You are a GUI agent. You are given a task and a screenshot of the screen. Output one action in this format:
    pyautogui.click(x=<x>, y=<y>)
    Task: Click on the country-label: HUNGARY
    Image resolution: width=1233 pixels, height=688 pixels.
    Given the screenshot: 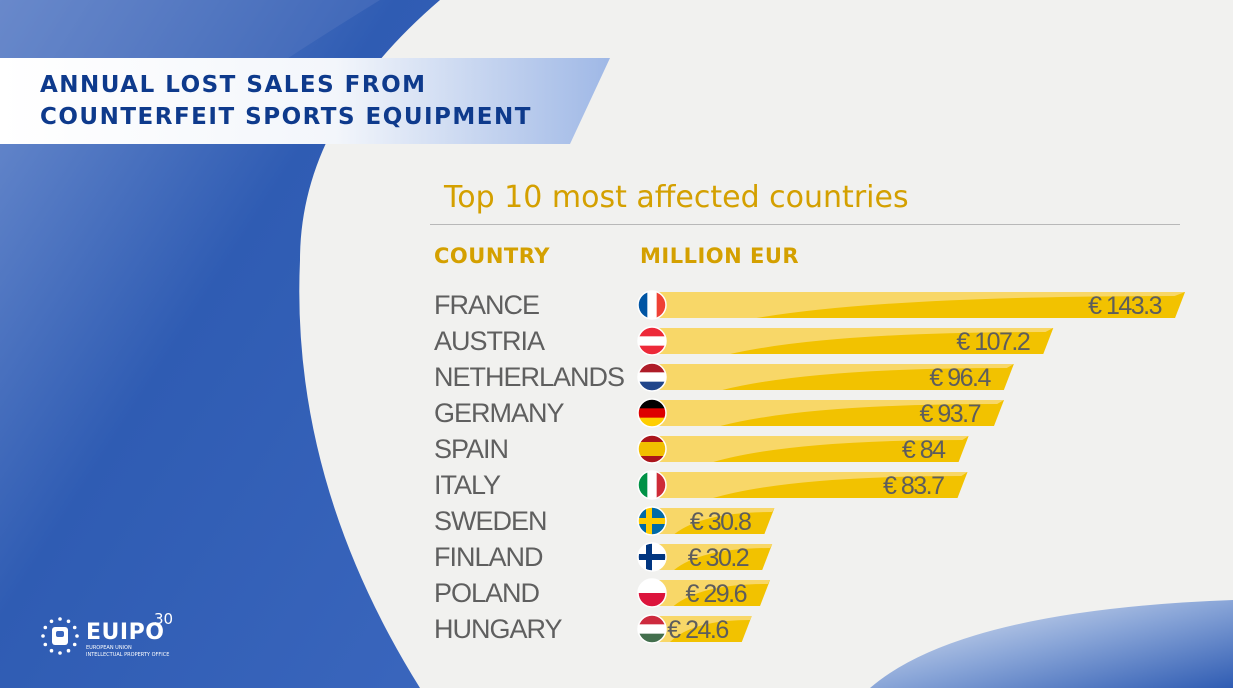 What is the action you would take?
    pyautogui.click(x=498, y=629)
    